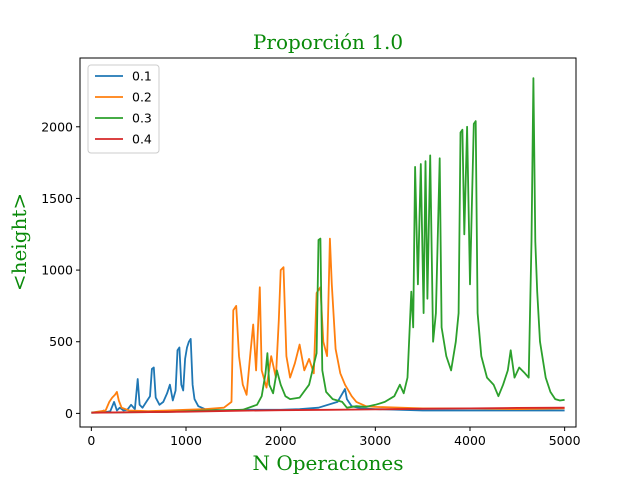  Describe the element at coordinates (142, 139) in the screenshot. I see `legend-label-4: 0.4` at that location.